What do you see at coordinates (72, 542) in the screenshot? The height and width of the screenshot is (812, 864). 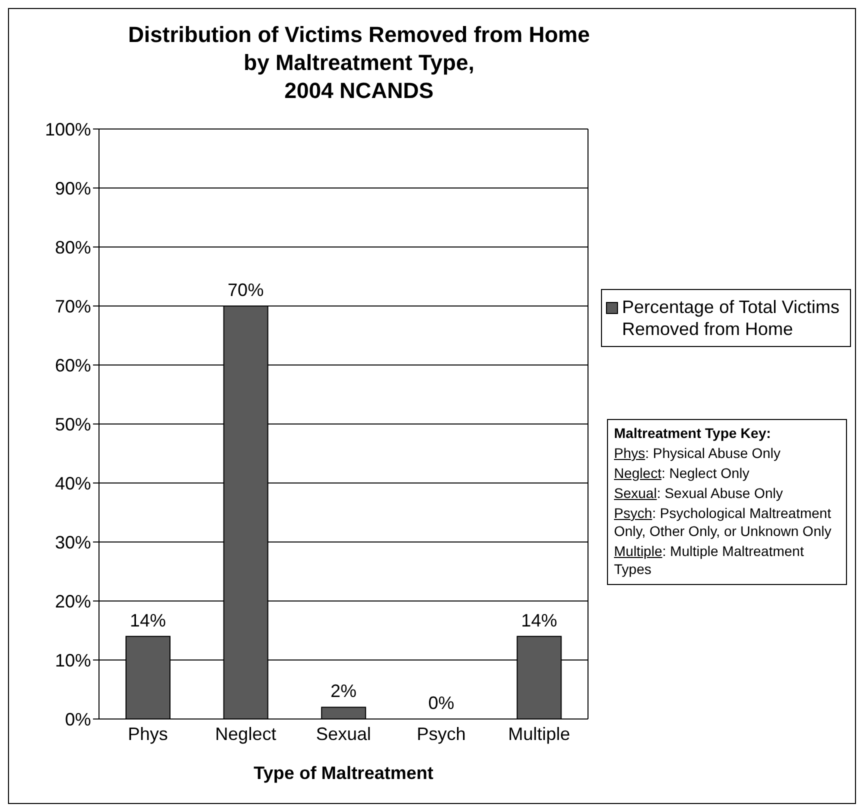 I see `y-tick-label: 30%` at bounding box center [72, 542].